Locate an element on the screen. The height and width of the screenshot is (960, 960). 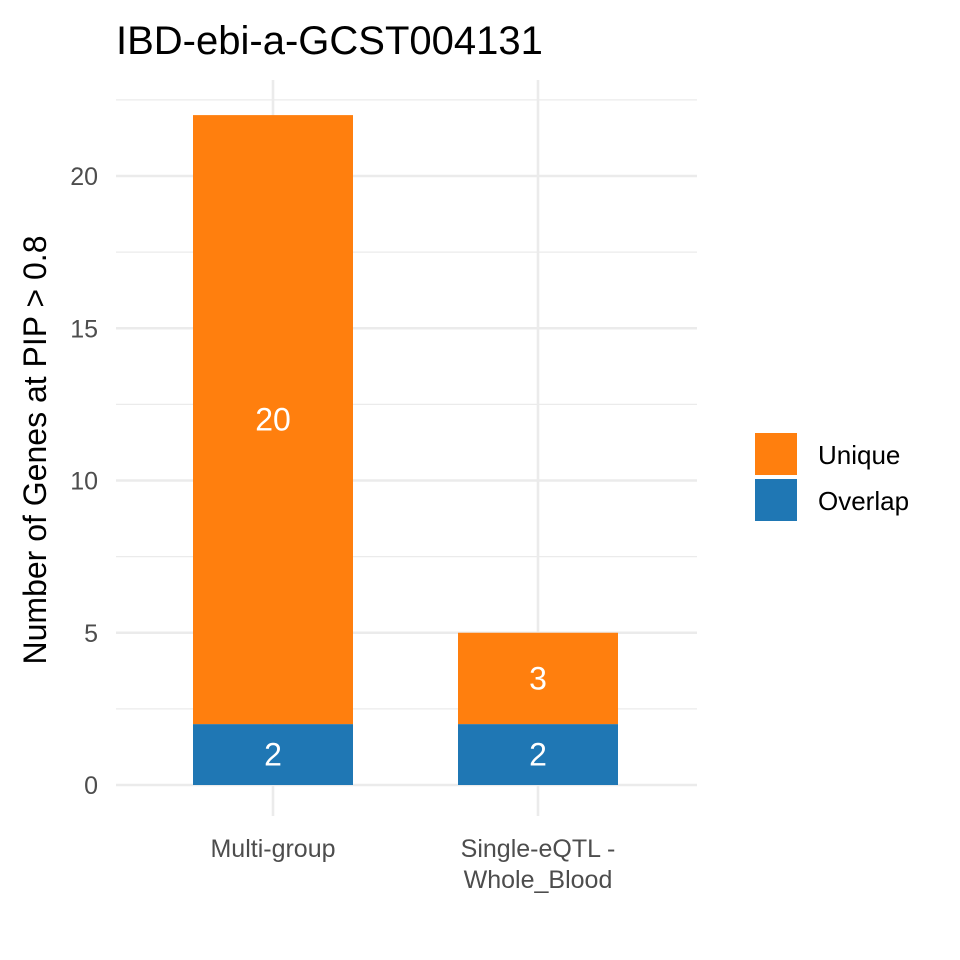
x-axis-ticks: Multi-group Single-eQTL - Whole_Blood is located at coordinates (412, 864).